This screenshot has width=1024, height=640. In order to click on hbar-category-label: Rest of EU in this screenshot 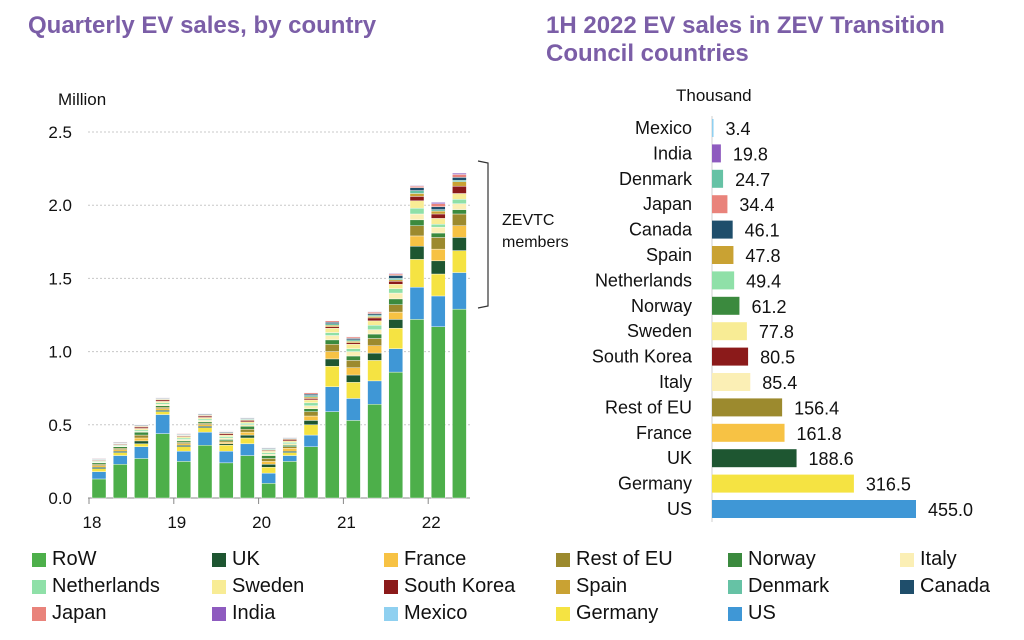, I will do `click(648, 407)`.